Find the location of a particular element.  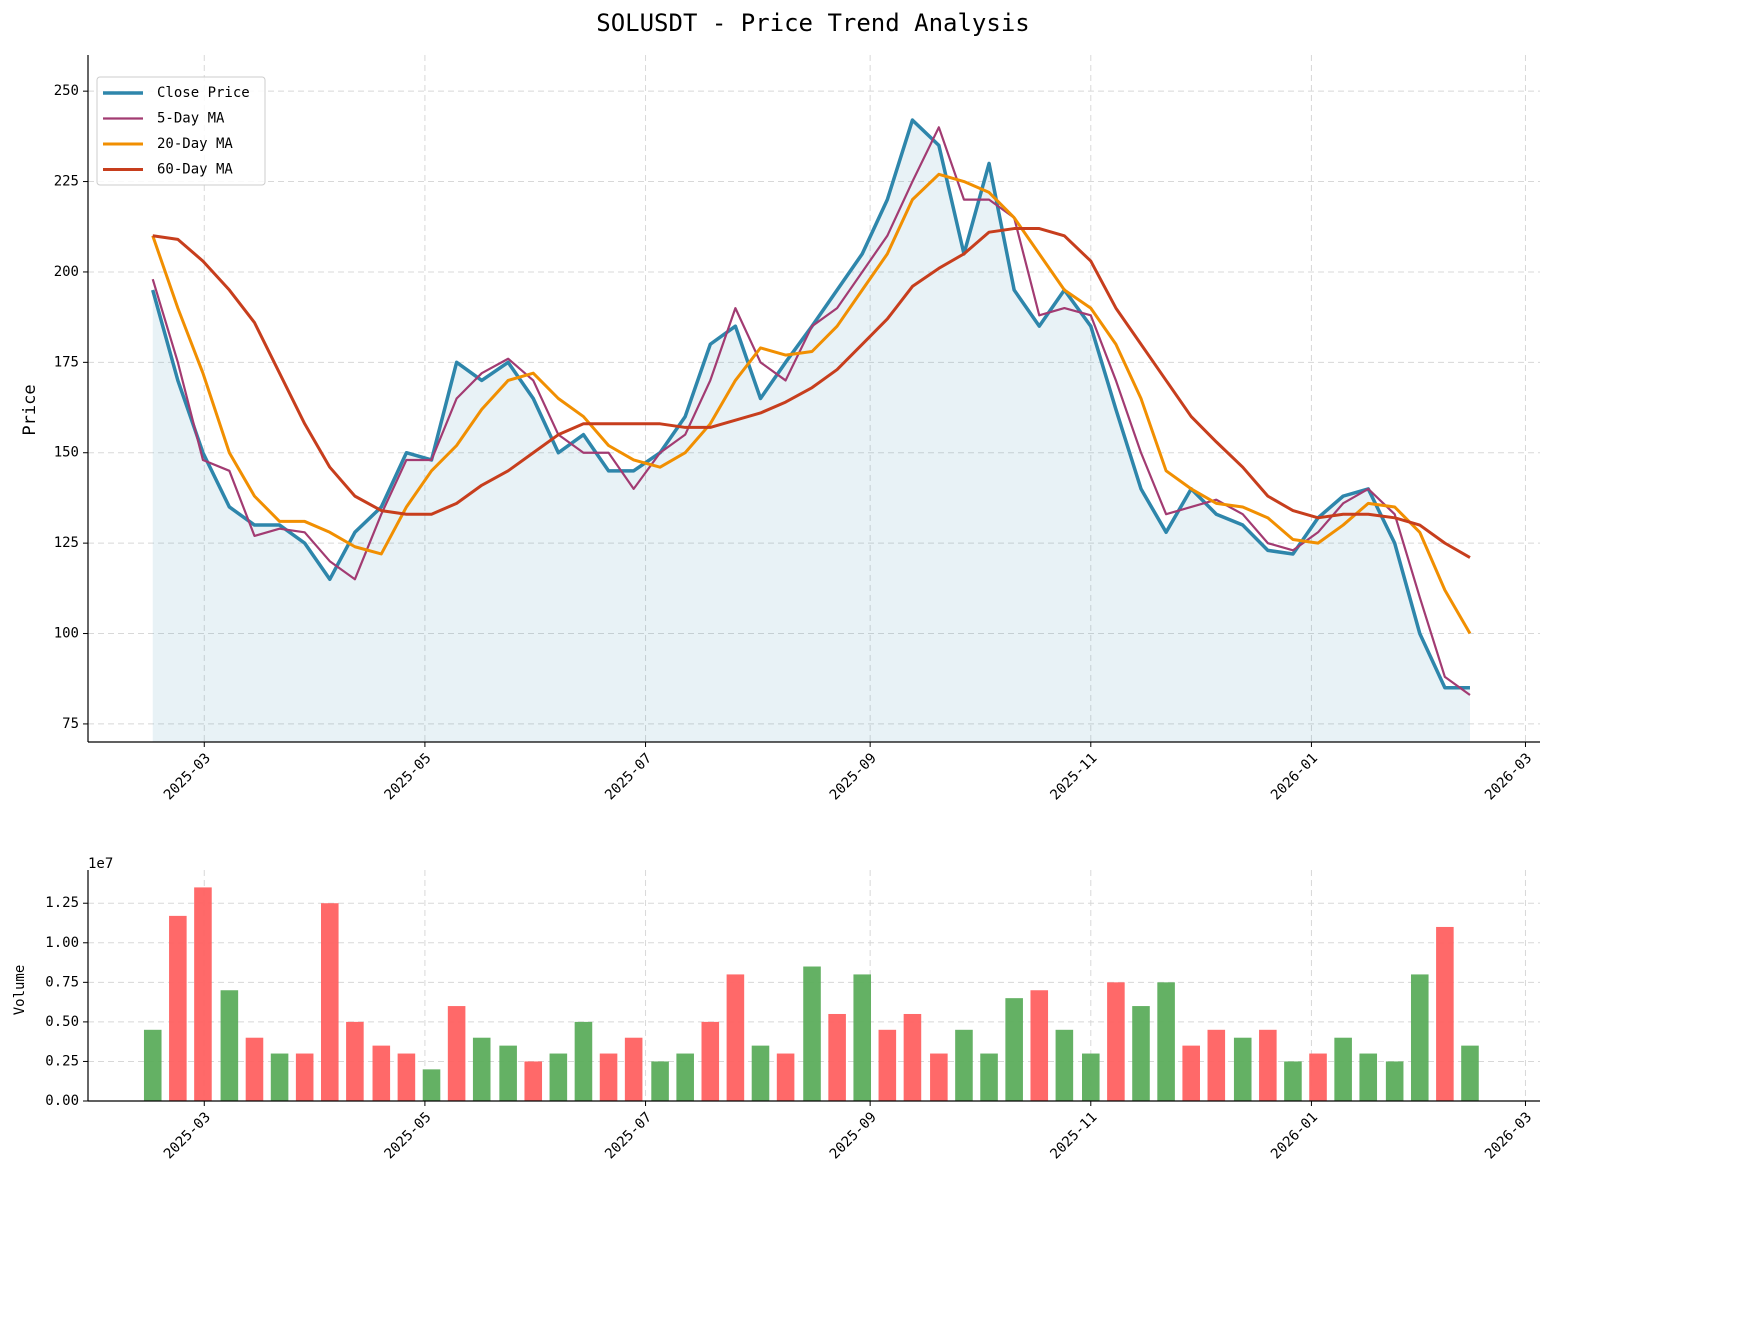

y-tick-label: 100 is located at coordinates (66, 634).